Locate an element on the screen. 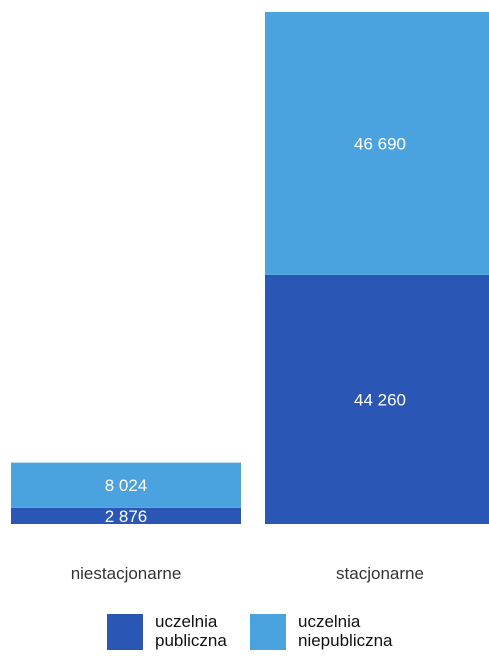 The image size is (489, 658). data-label-niestacjonarne-niepubliczna: 8 024 is located at coordinates (126, 485).